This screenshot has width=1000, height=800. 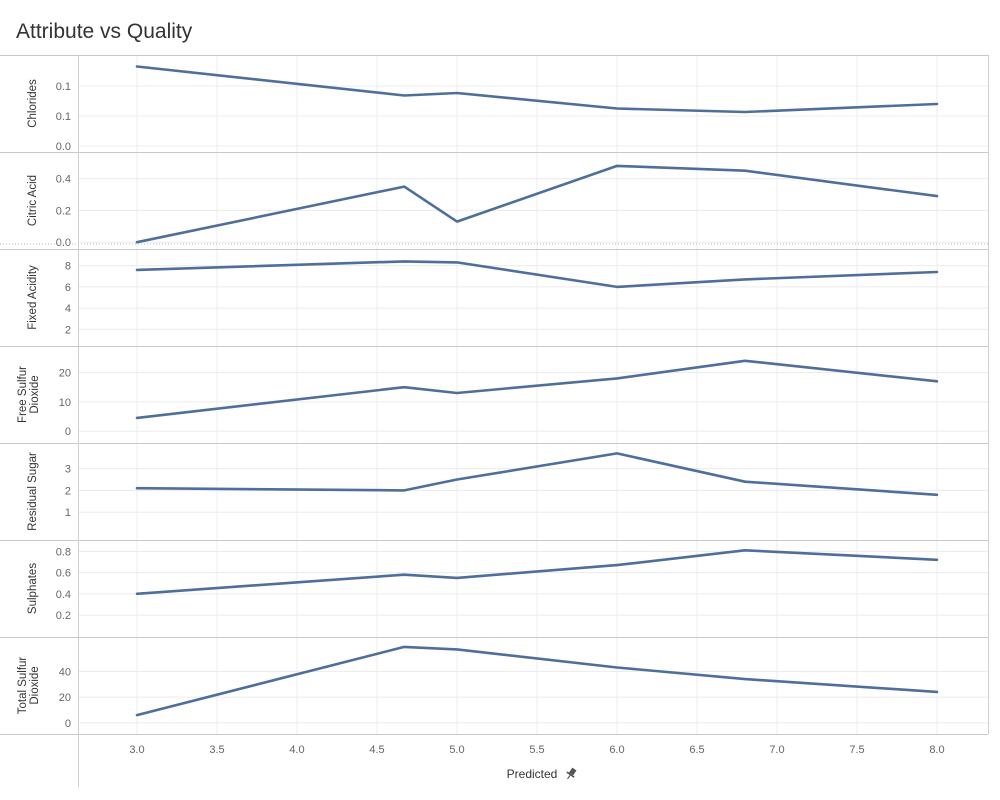 I want to click on row-label: Citric Acid, so click(x=33, y=200).